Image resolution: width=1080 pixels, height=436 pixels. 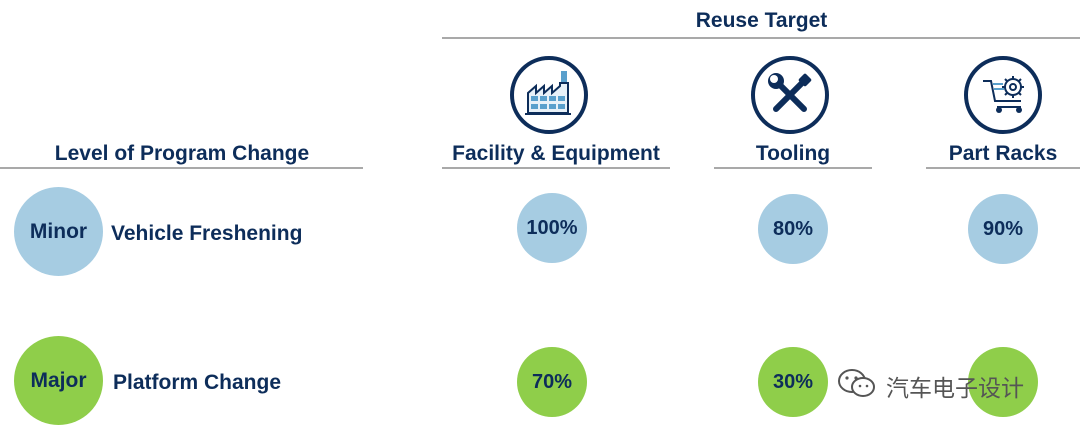 I want to click on row-description-major: Platform Change, so click(x=197, y=382).